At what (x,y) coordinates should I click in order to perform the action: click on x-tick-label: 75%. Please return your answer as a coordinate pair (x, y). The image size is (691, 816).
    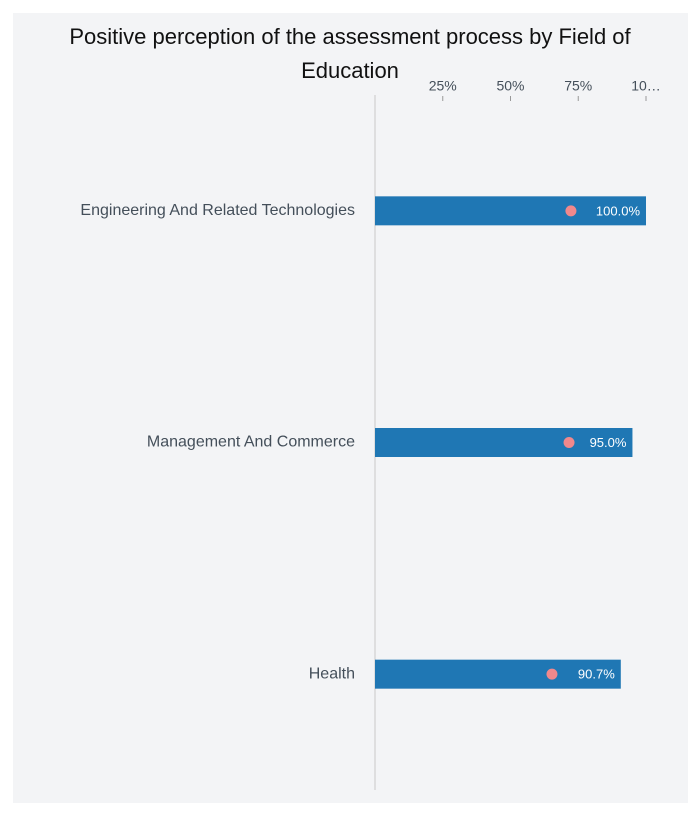
    Looking at the image, I should click on (578, 86).